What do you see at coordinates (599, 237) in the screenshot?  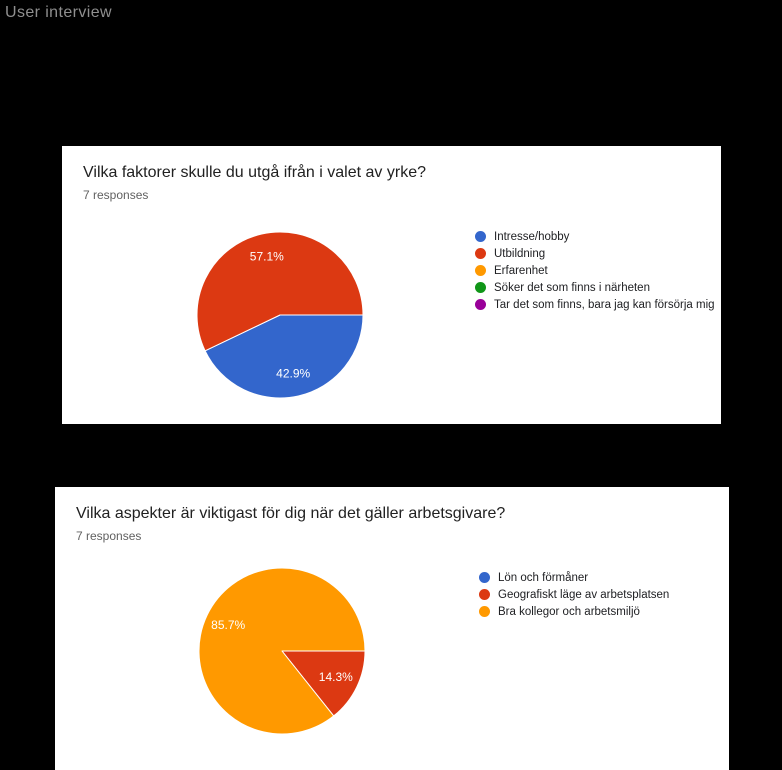 I see `legend-item: Intresse/hobby` at bounding box center [599, 237].